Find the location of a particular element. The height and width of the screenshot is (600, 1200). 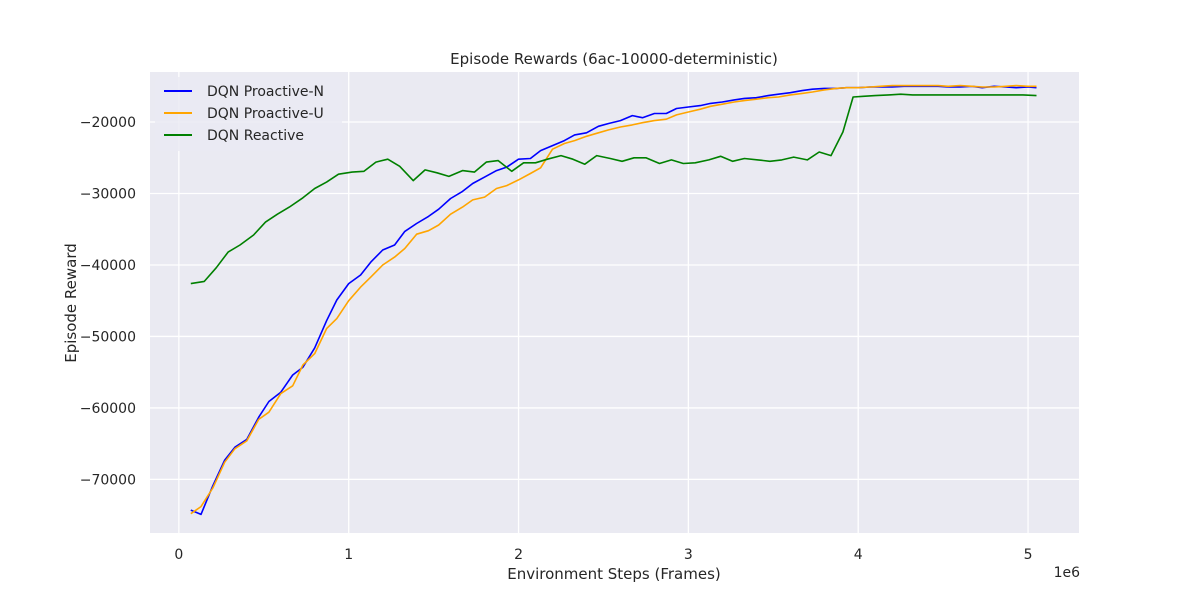

x-tick-label: 3 is located at coordinates (688, 555).